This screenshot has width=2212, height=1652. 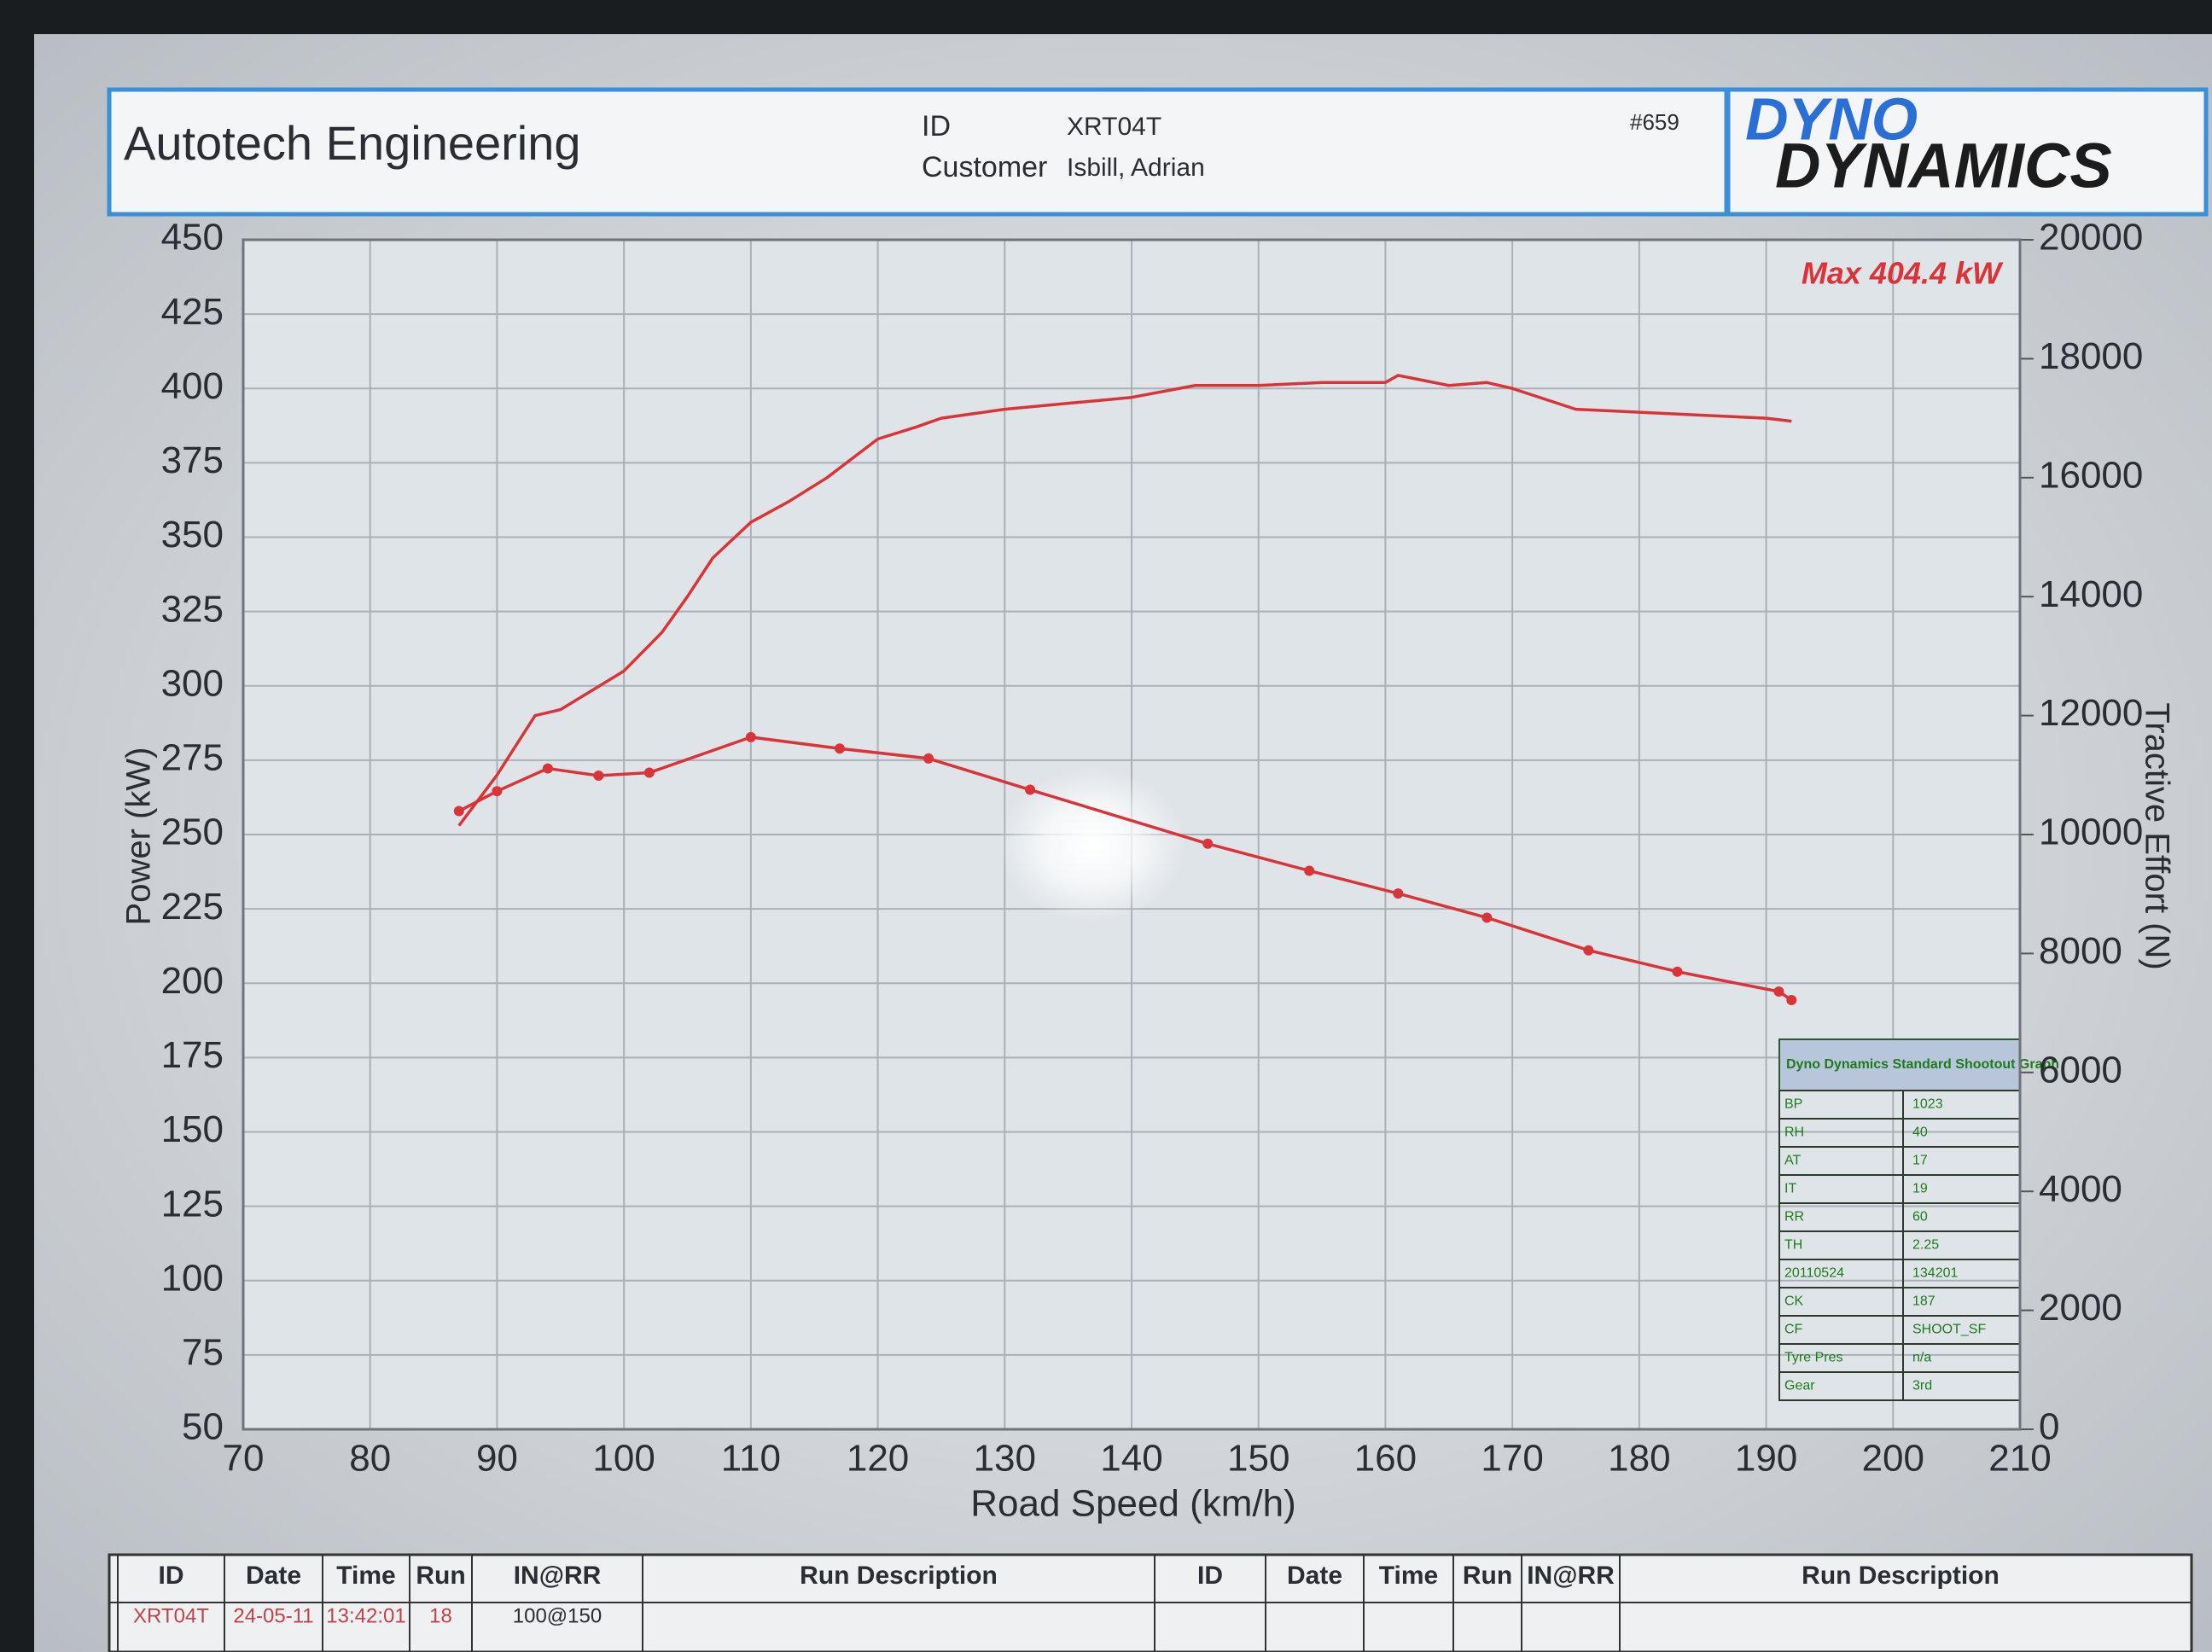 I want to click on x-tick-label: 140, so click(x=1131, y=1459).